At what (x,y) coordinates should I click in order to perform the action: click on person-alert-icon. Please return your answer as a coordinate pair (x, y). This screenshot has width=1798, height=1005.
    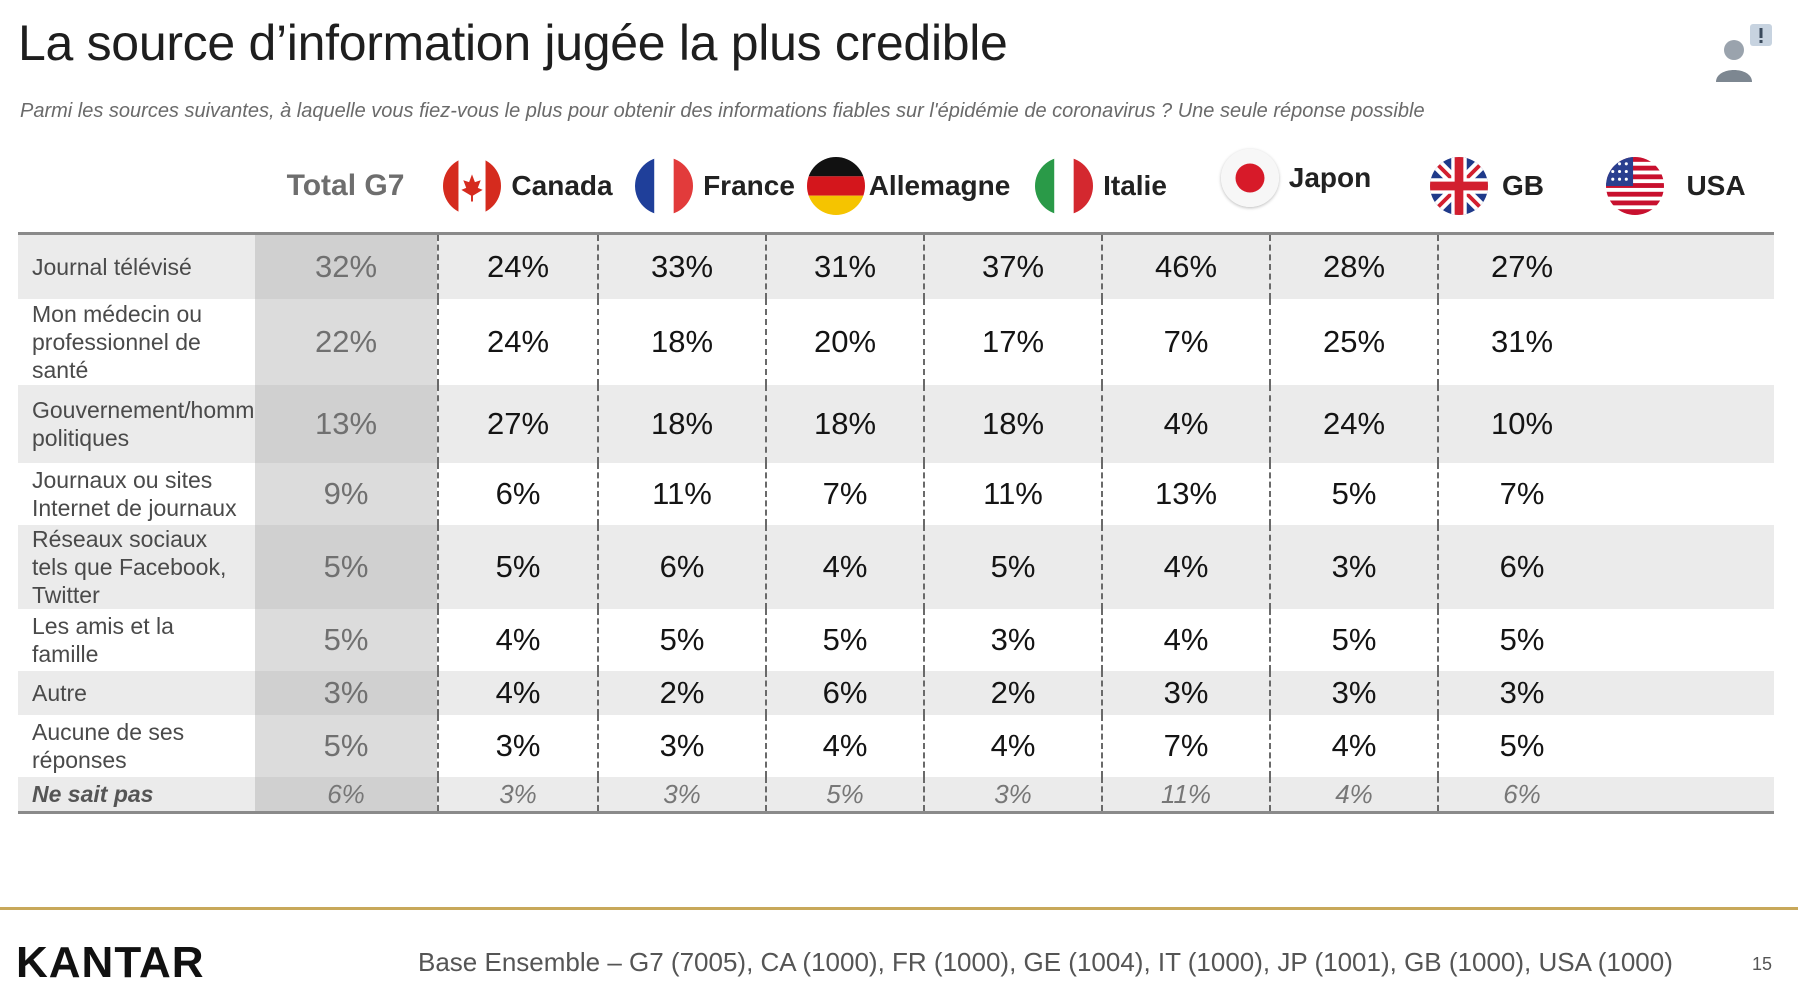
    Looking at the image, I should click on (1742, 52).